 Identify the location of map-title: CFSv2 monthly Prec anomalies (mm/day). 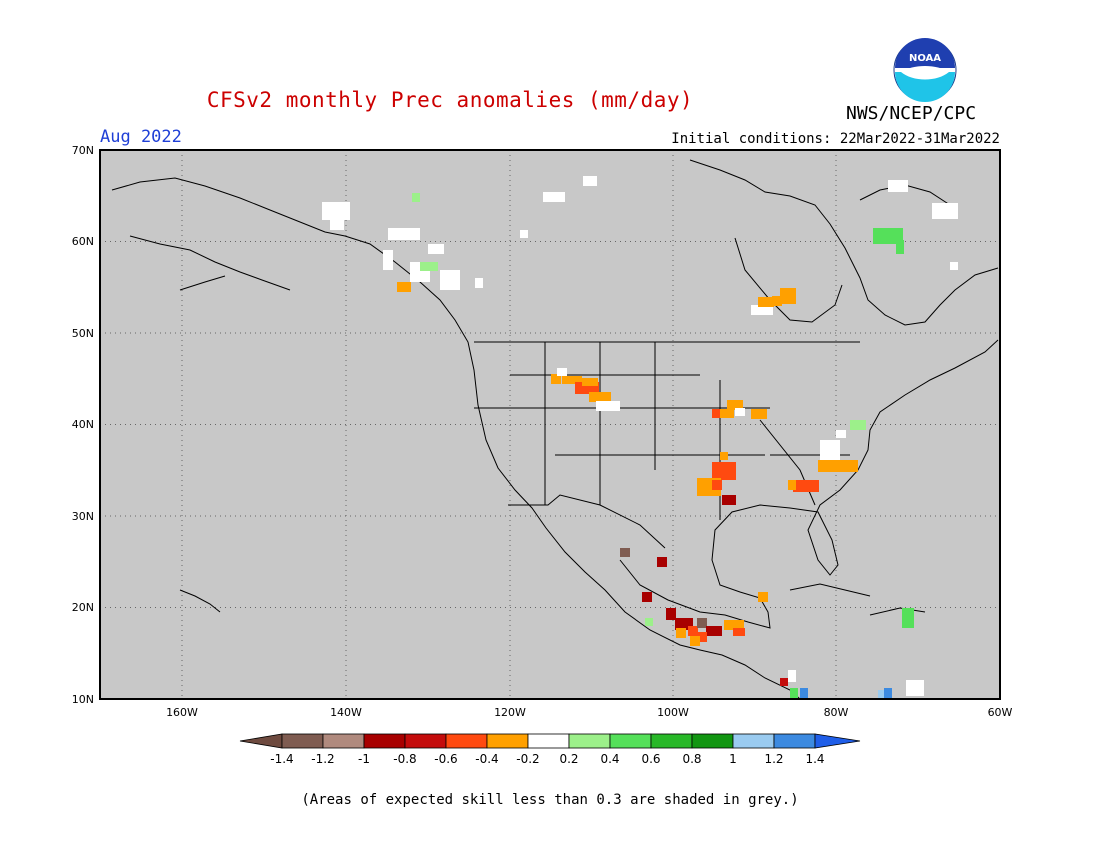
(450, 100).